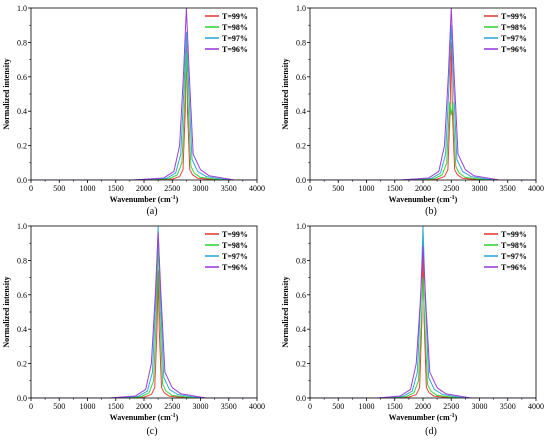  I want to click on panel-label: (a), so click(151, 211).